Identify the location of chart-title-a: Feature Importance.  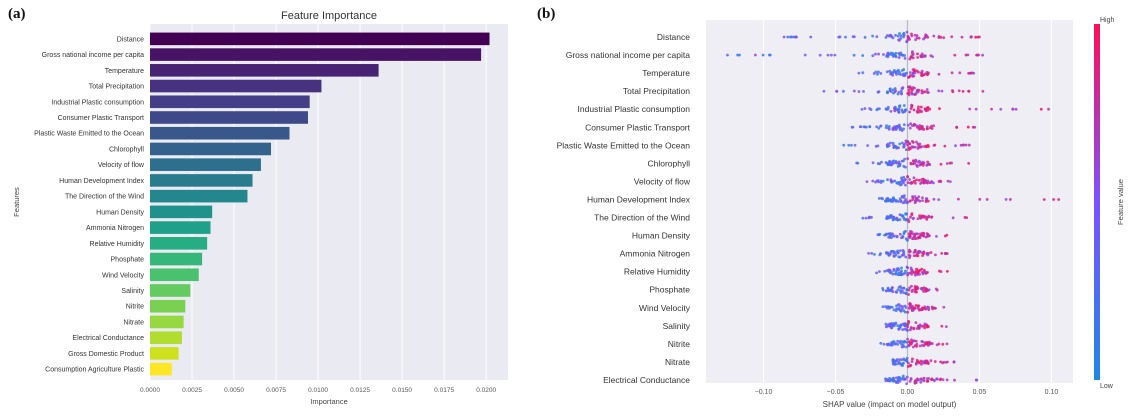
(329, 16).